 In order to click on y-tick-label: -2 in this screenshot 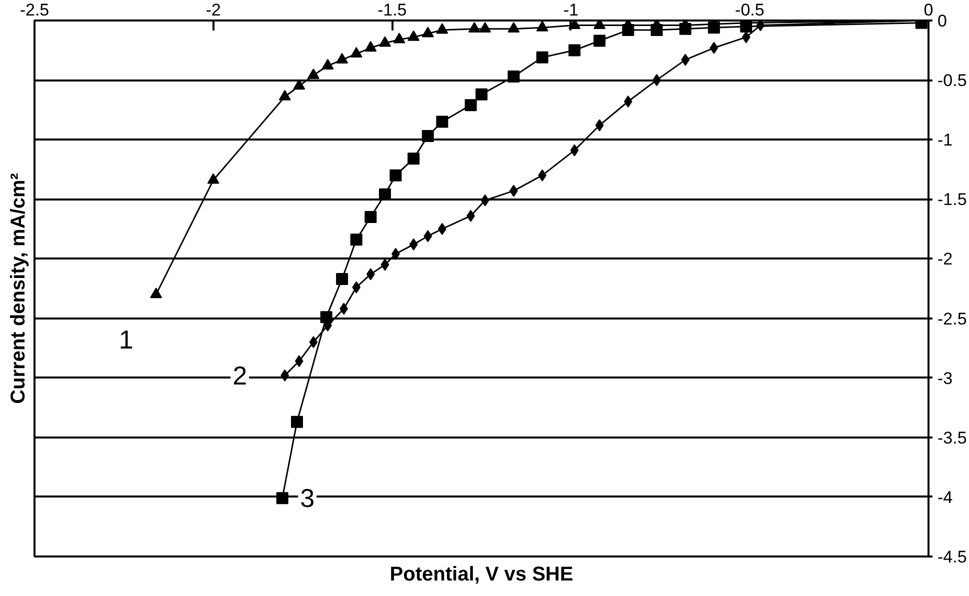, I will do `click(945, 259)`.